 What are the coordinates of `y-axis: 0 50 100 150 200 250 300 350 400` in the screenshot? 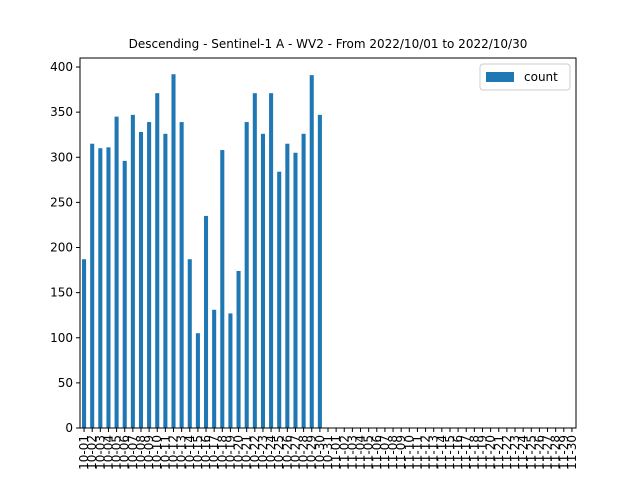 It's located at (65, 247).